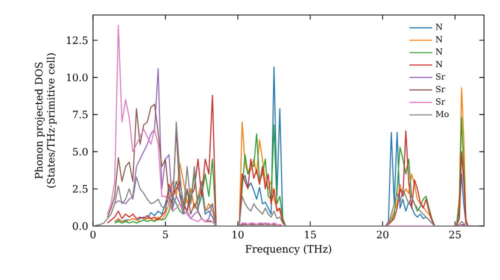 The image size is (500, 280). Describe the element at coordinates (80, 189) in the screenshot. I see `y-tick-label: 2.5` at that location.